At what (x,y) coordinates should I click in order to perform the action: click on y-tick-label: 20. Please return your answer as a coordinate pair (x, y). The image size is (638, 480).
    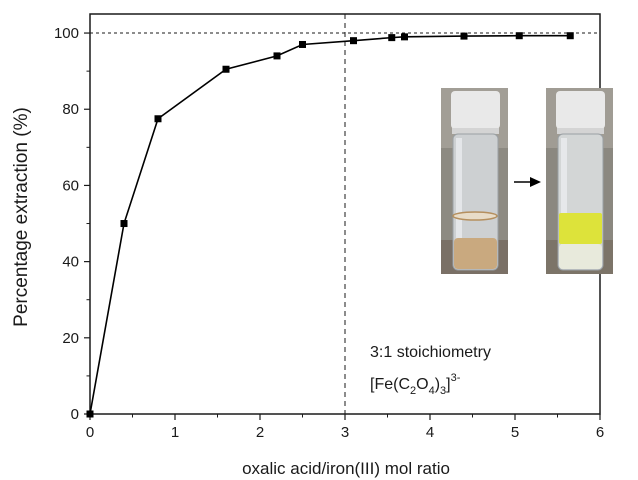
    Looking at the image, I should click on (70, 338).